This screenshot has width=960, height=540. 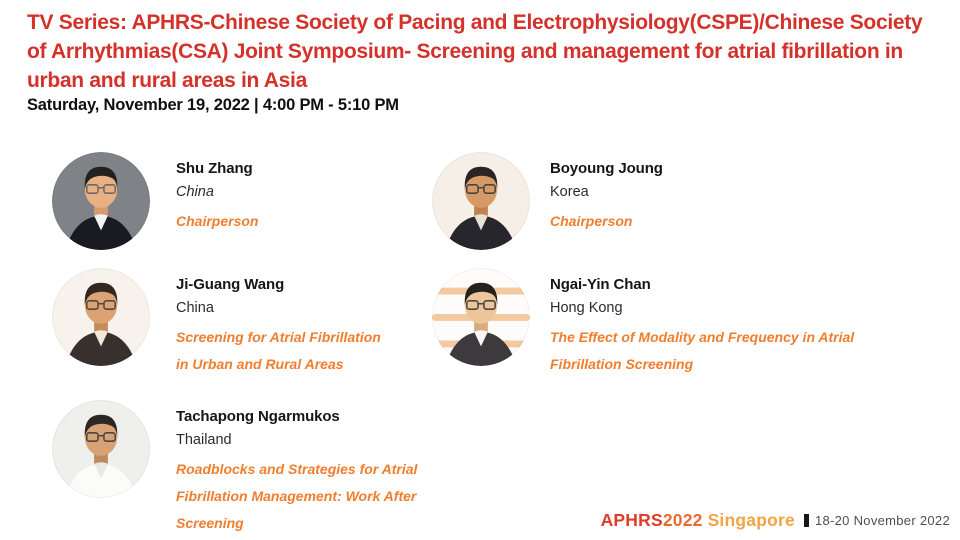 What do you see at coordinates (569, 192) in the screenshot?
I see `speaker-country: Korea` at bounding box center [569, 192].